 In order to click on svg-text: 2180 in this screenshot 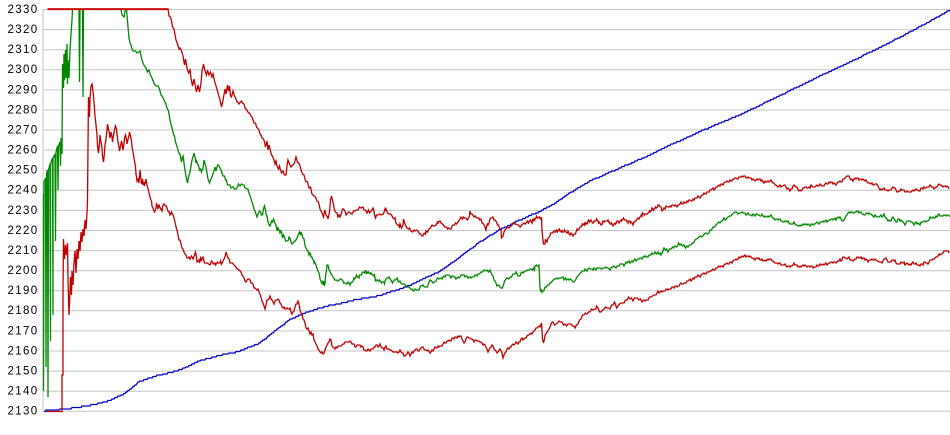, I will do `click(23, 311)`.